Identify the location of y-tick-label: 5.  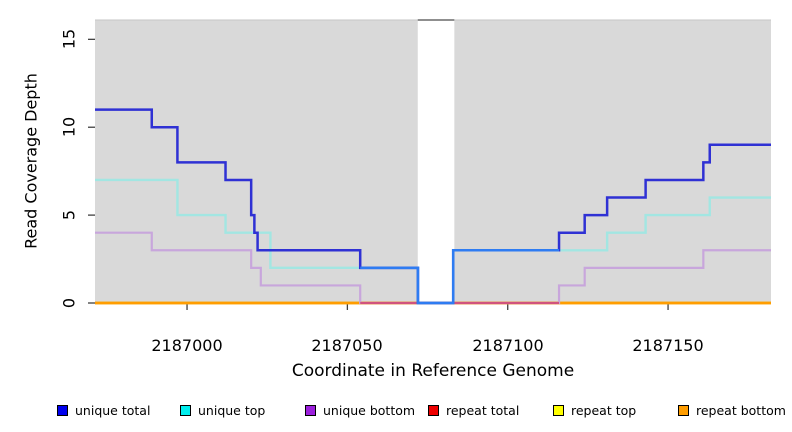
(69, 215).